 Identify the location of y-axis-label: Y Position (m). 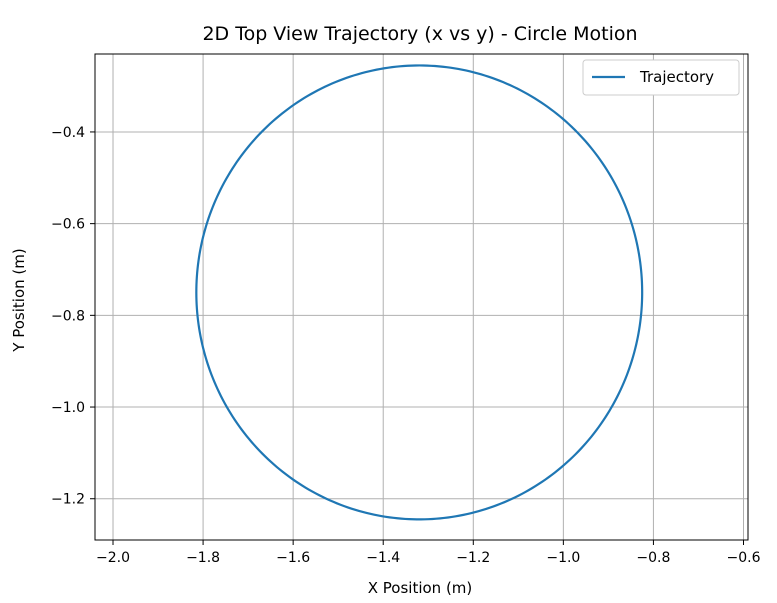
(19, 300).